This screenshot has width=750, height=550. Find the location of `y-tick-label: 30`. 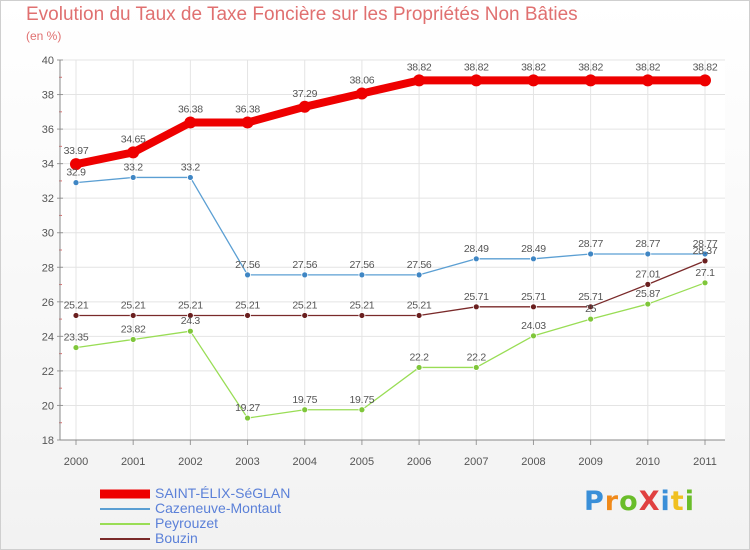

y-tick-label: 30 is located at coordinates (48, 234).